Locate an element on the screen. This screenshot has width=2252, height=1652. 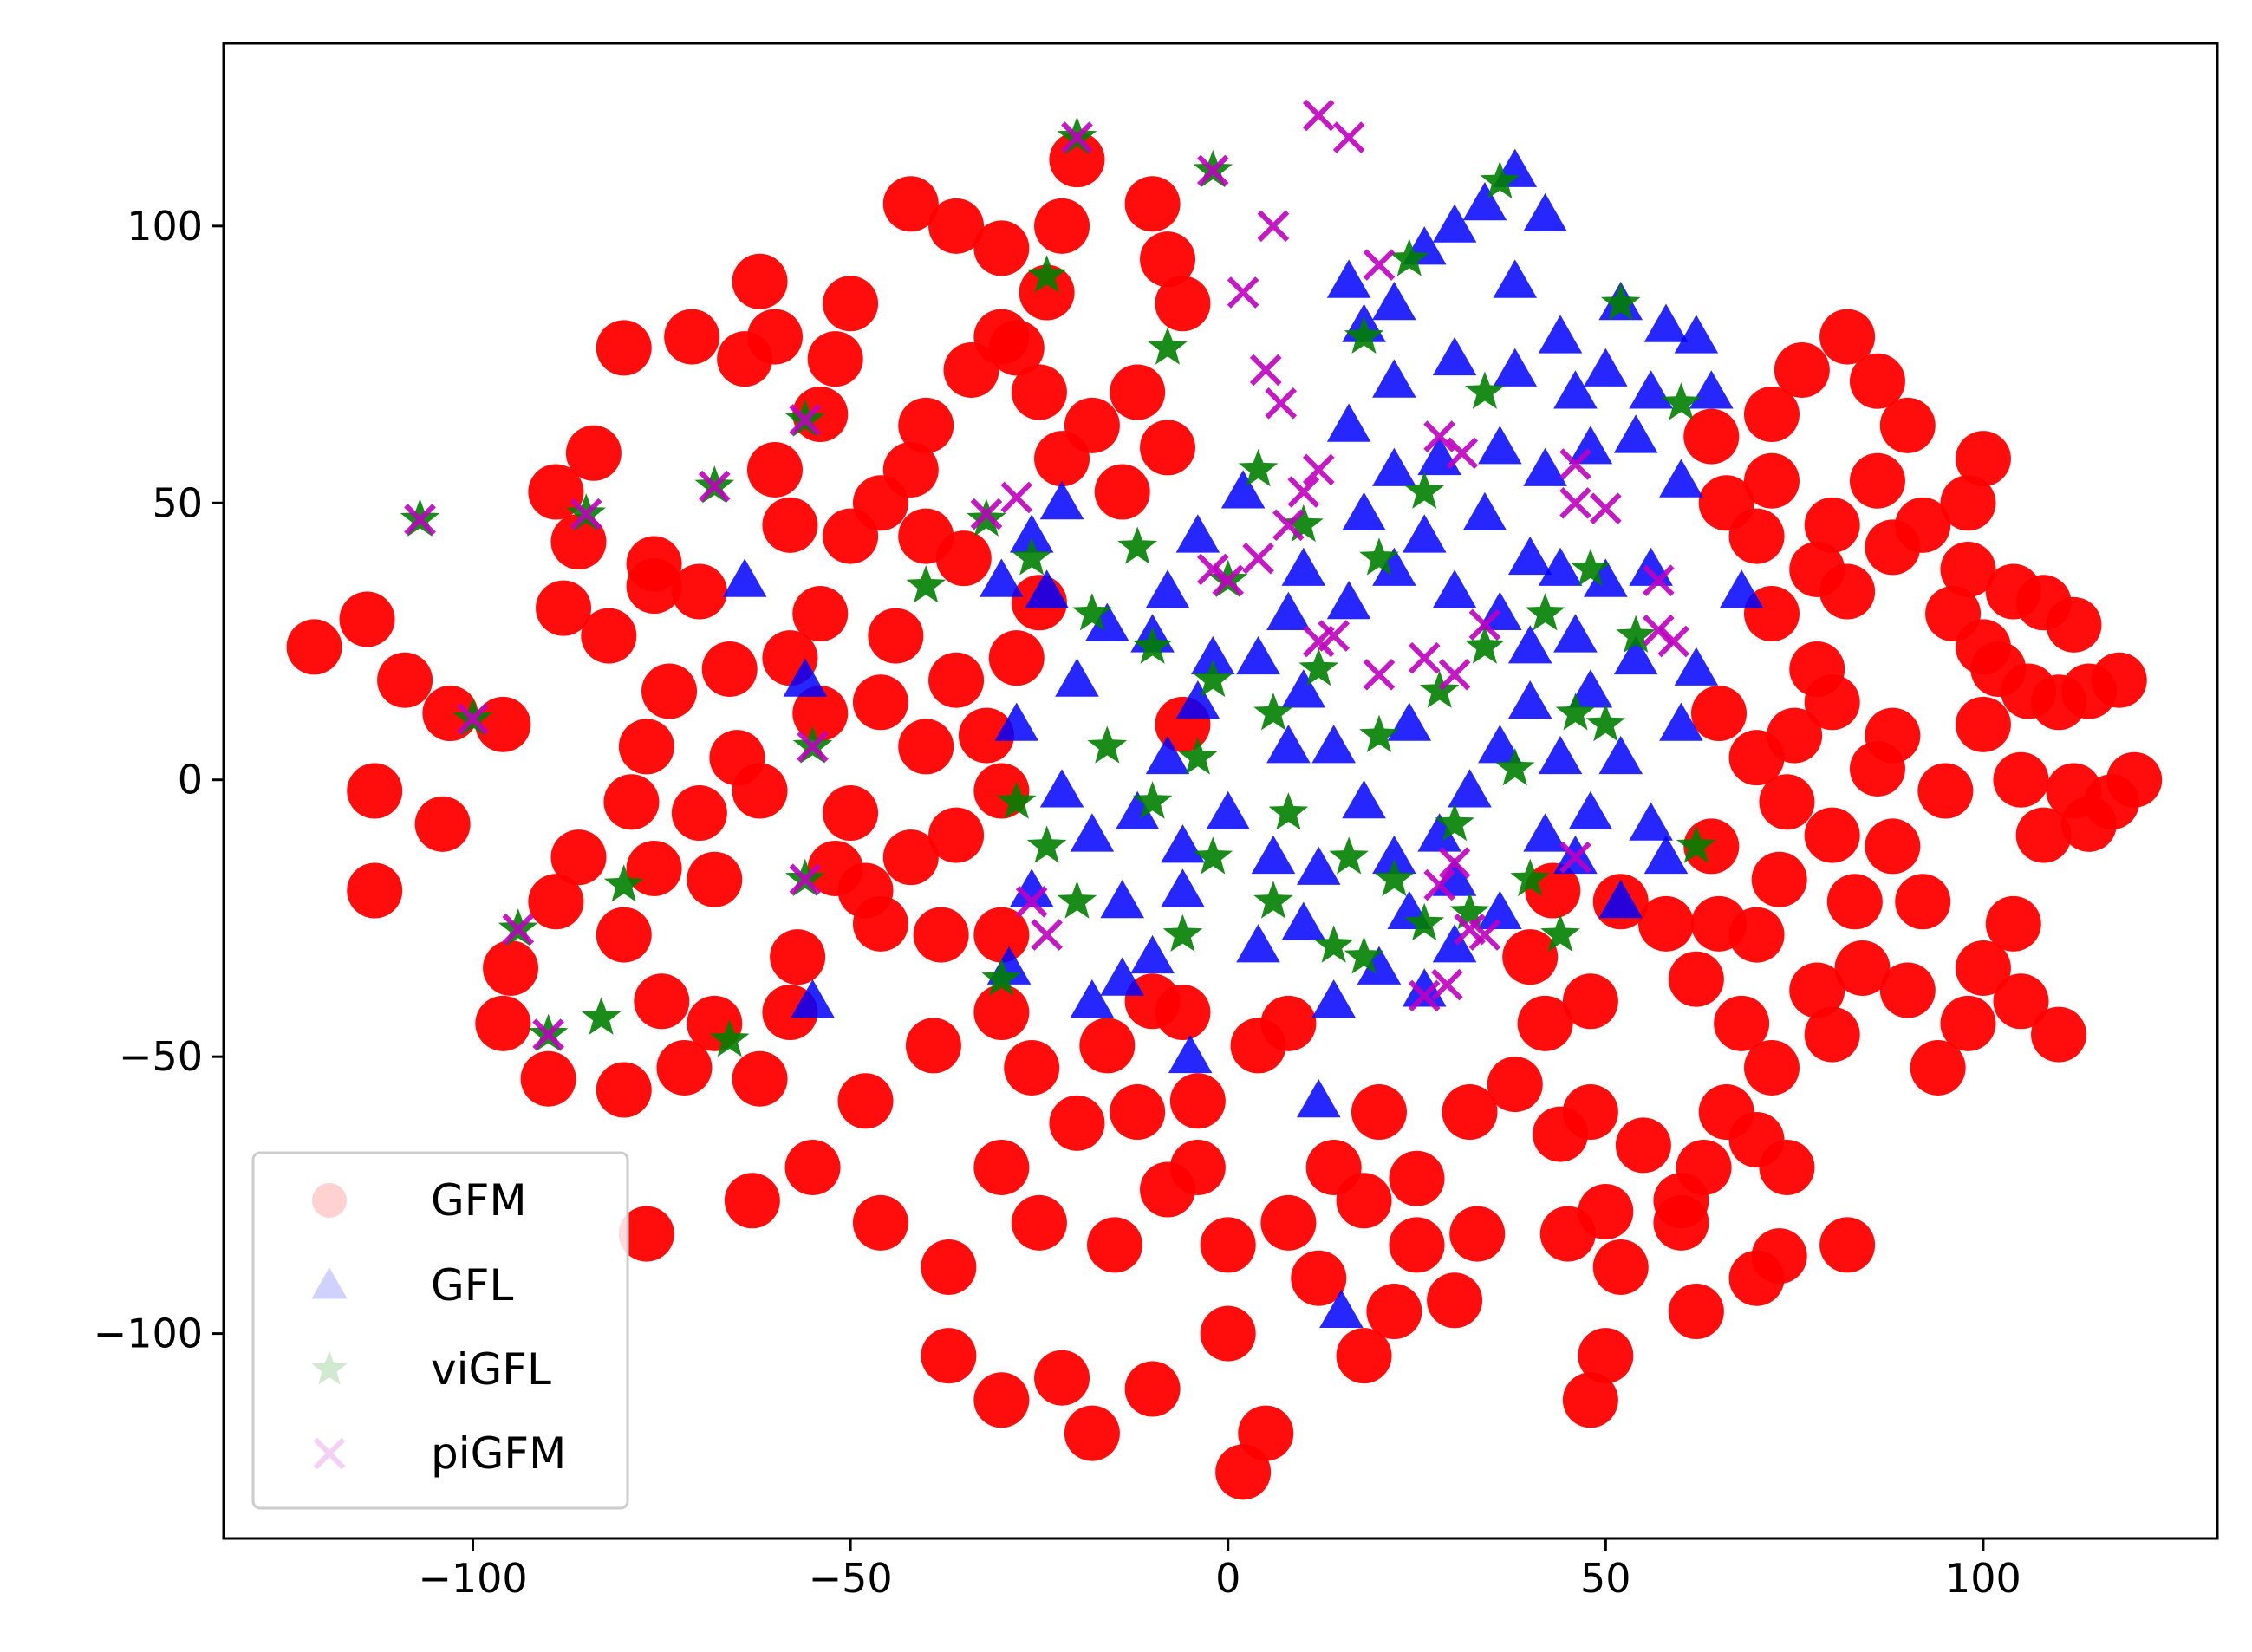
legend-marker-gfm is located at coordinates (329, 1200).